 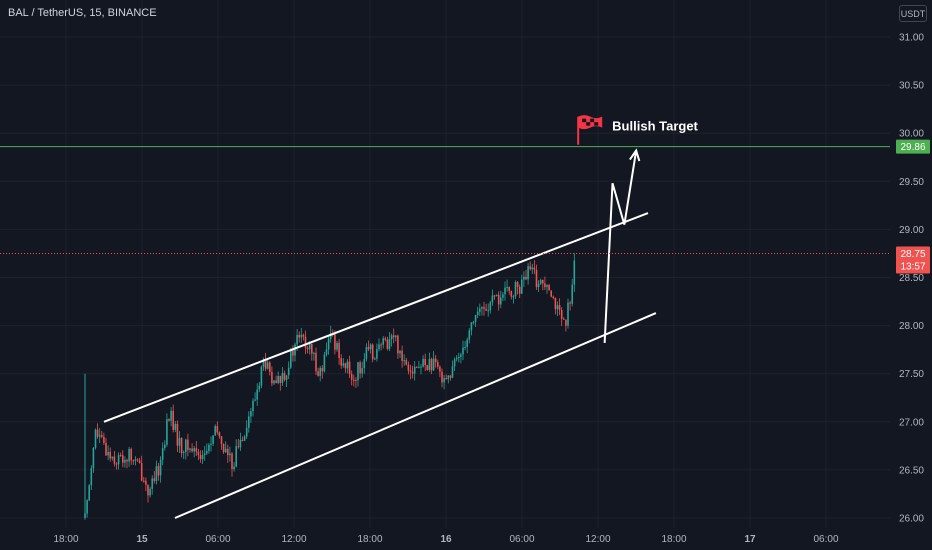 What do you see at coordinates (911, 38) in the screenshot?
I see `y-tick-label: 31.00` at bounding box center [911, 38].